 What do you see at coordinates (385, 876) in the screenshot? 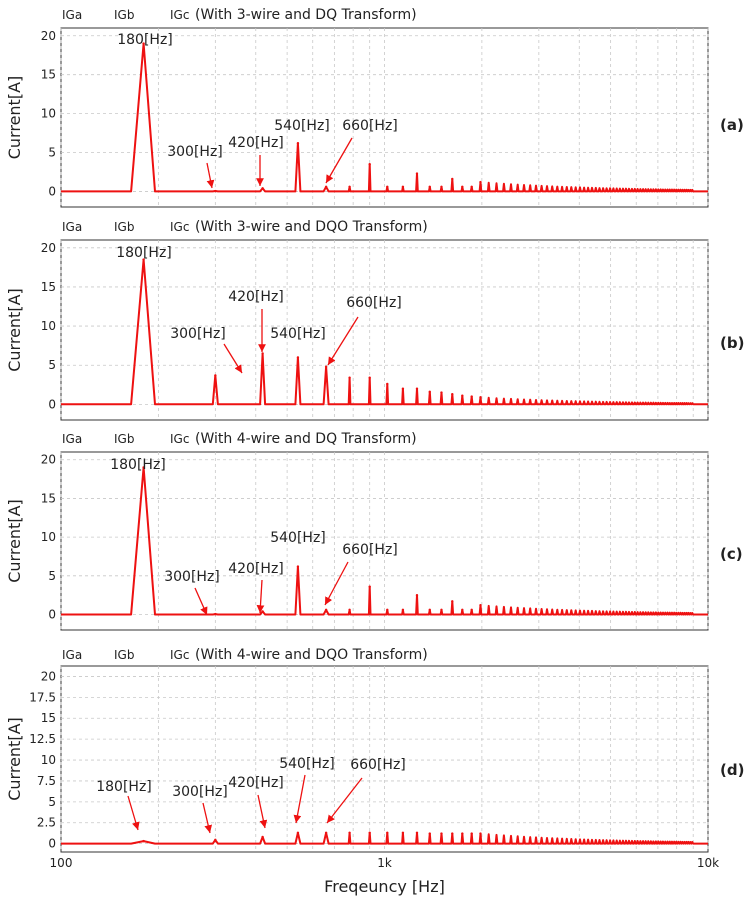
I see `x-axis: 100 1k 10k Freqeuncy [Hz]` at bounding box center [385, 876].